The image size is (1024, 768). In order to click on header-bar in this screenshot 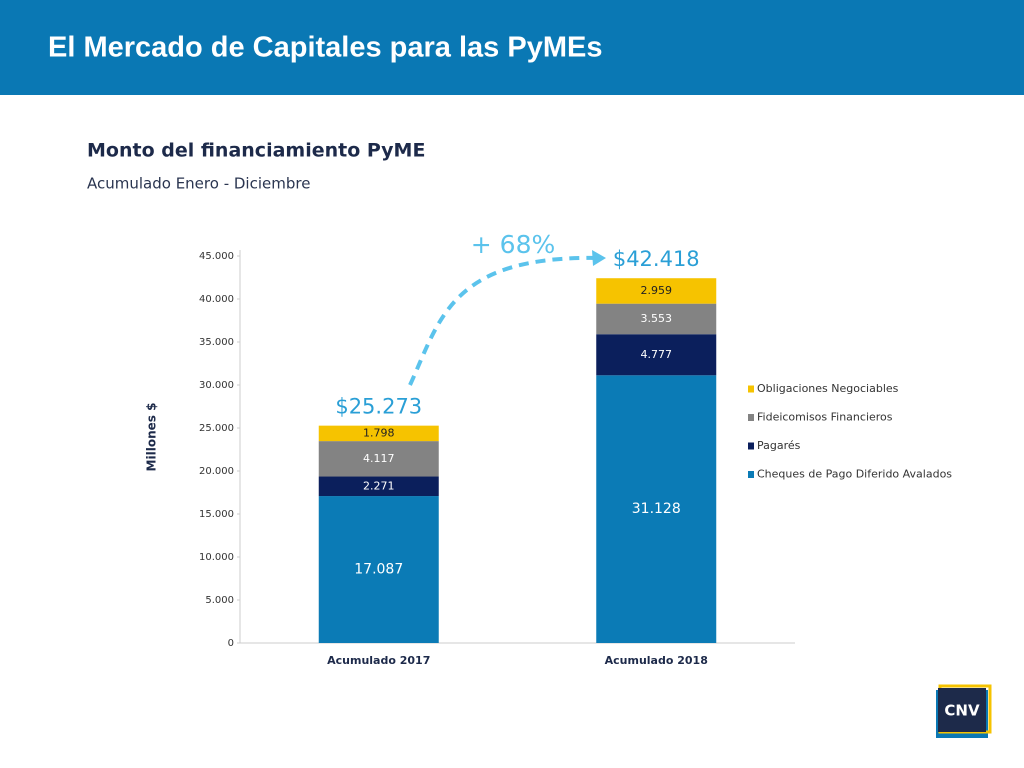, I will do `click(512, 47)`.